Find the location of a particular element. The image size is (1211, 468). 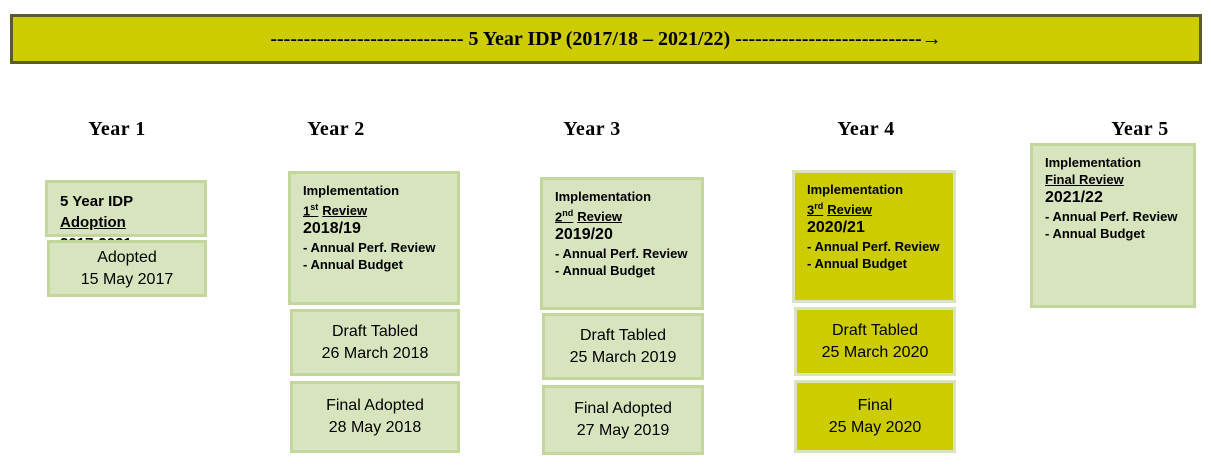

plan-box: 5 Year IDPAdoption2017-2021 is located at coordinates (126, 216).